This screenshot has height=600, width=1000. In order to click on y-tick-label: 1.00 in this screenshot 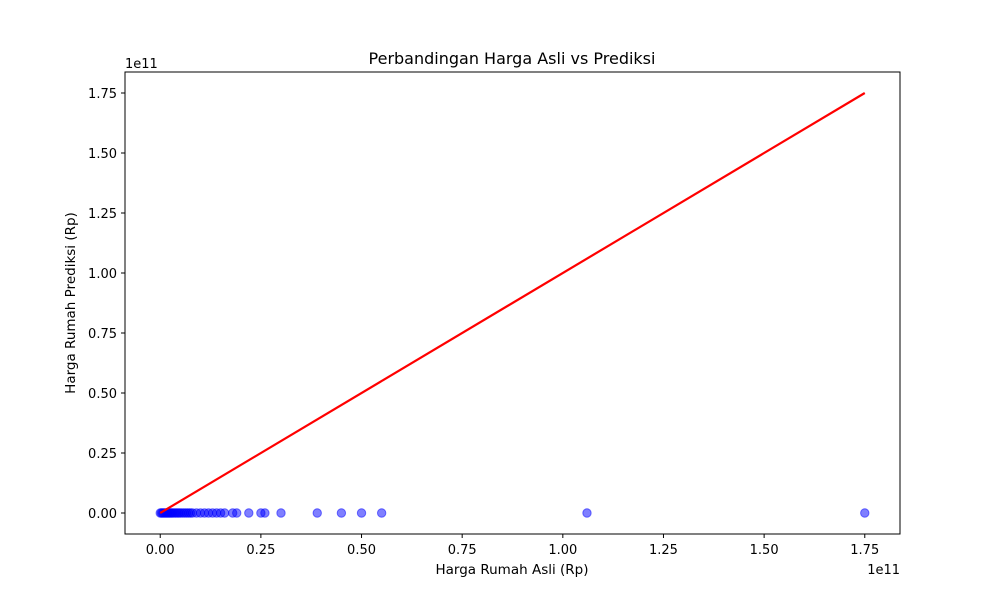, I will do `click(102, 274)`.